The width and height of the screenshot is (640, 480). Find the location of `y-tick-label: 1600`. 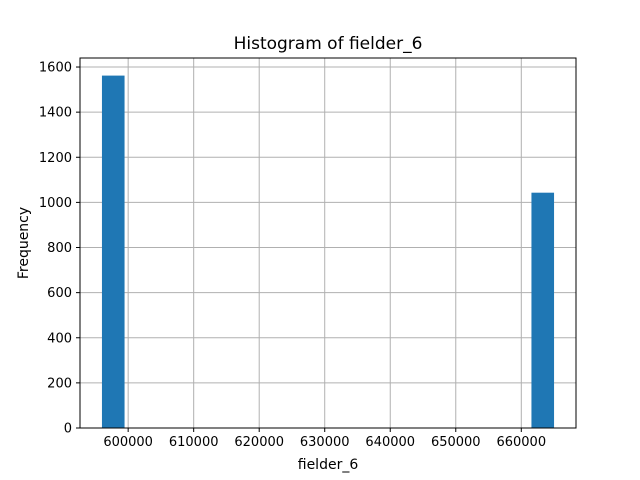

y-tick-label: 1600 is located at coordinates (55, 68).